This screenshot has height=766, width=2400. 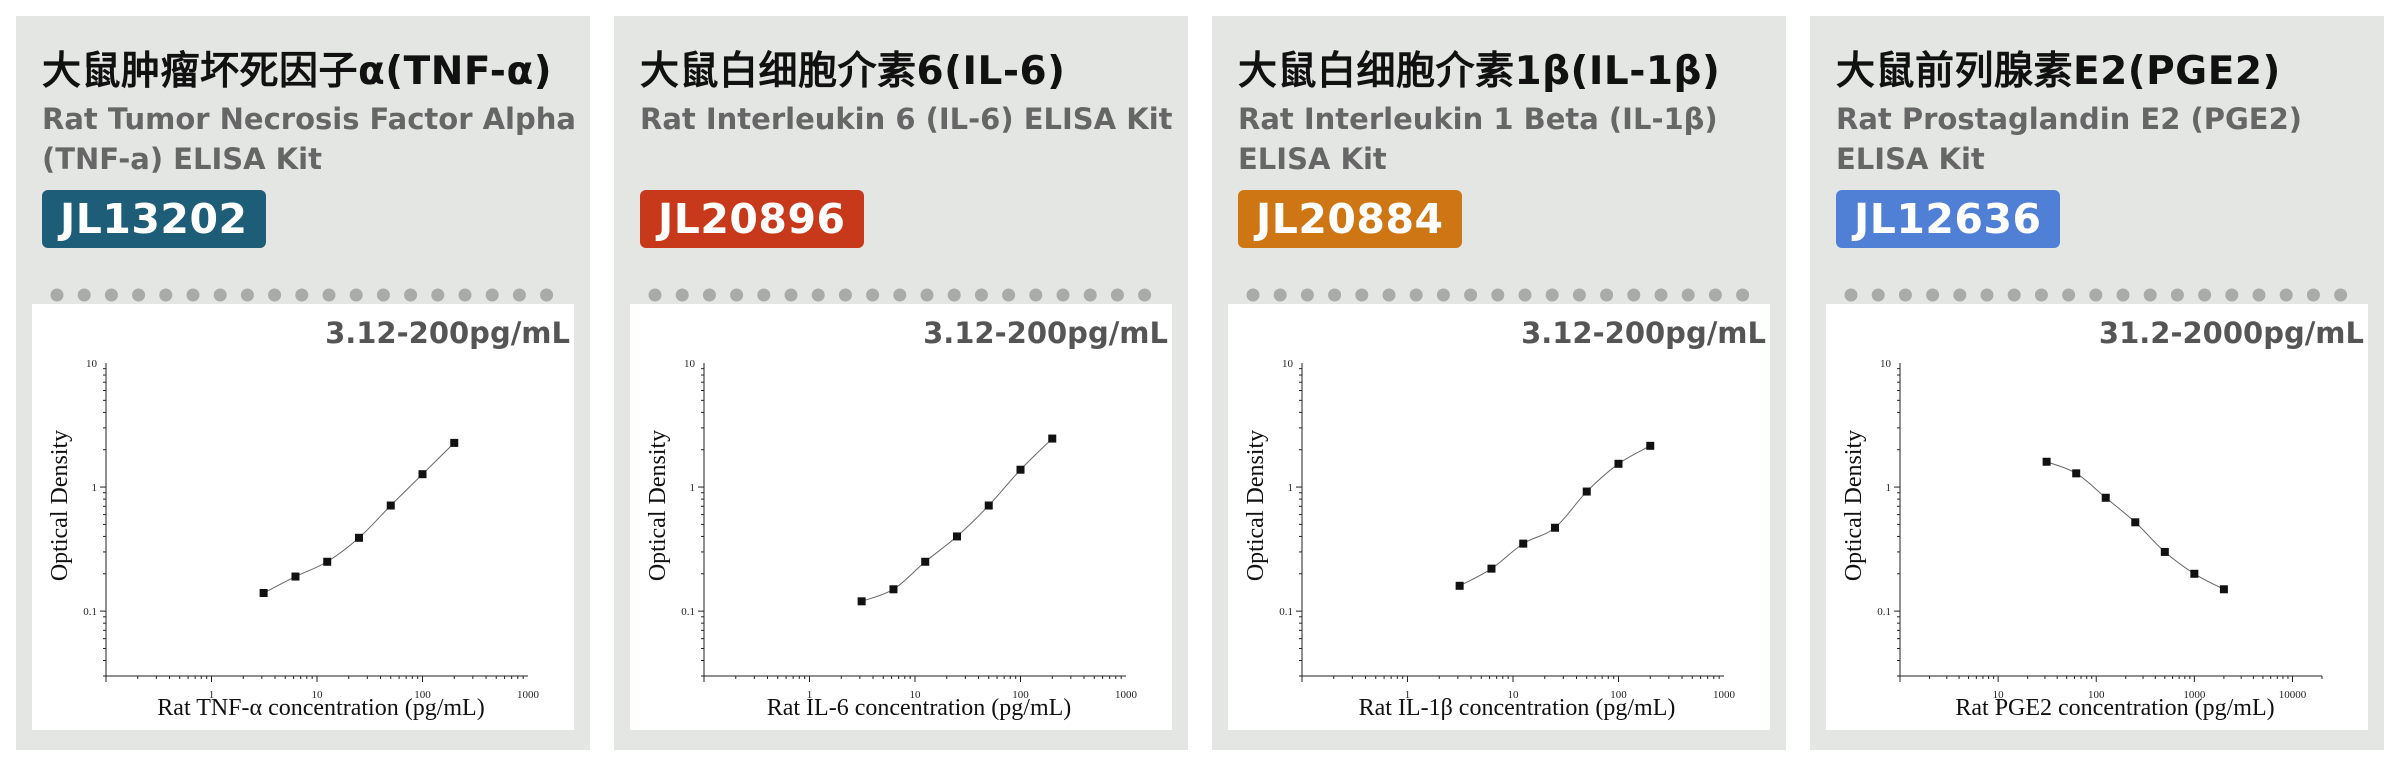 What do you see at coordinates (752, 219) in the screenshot?
I see `catalog-code-badge: JL20896` at bounding box center [752, 219].